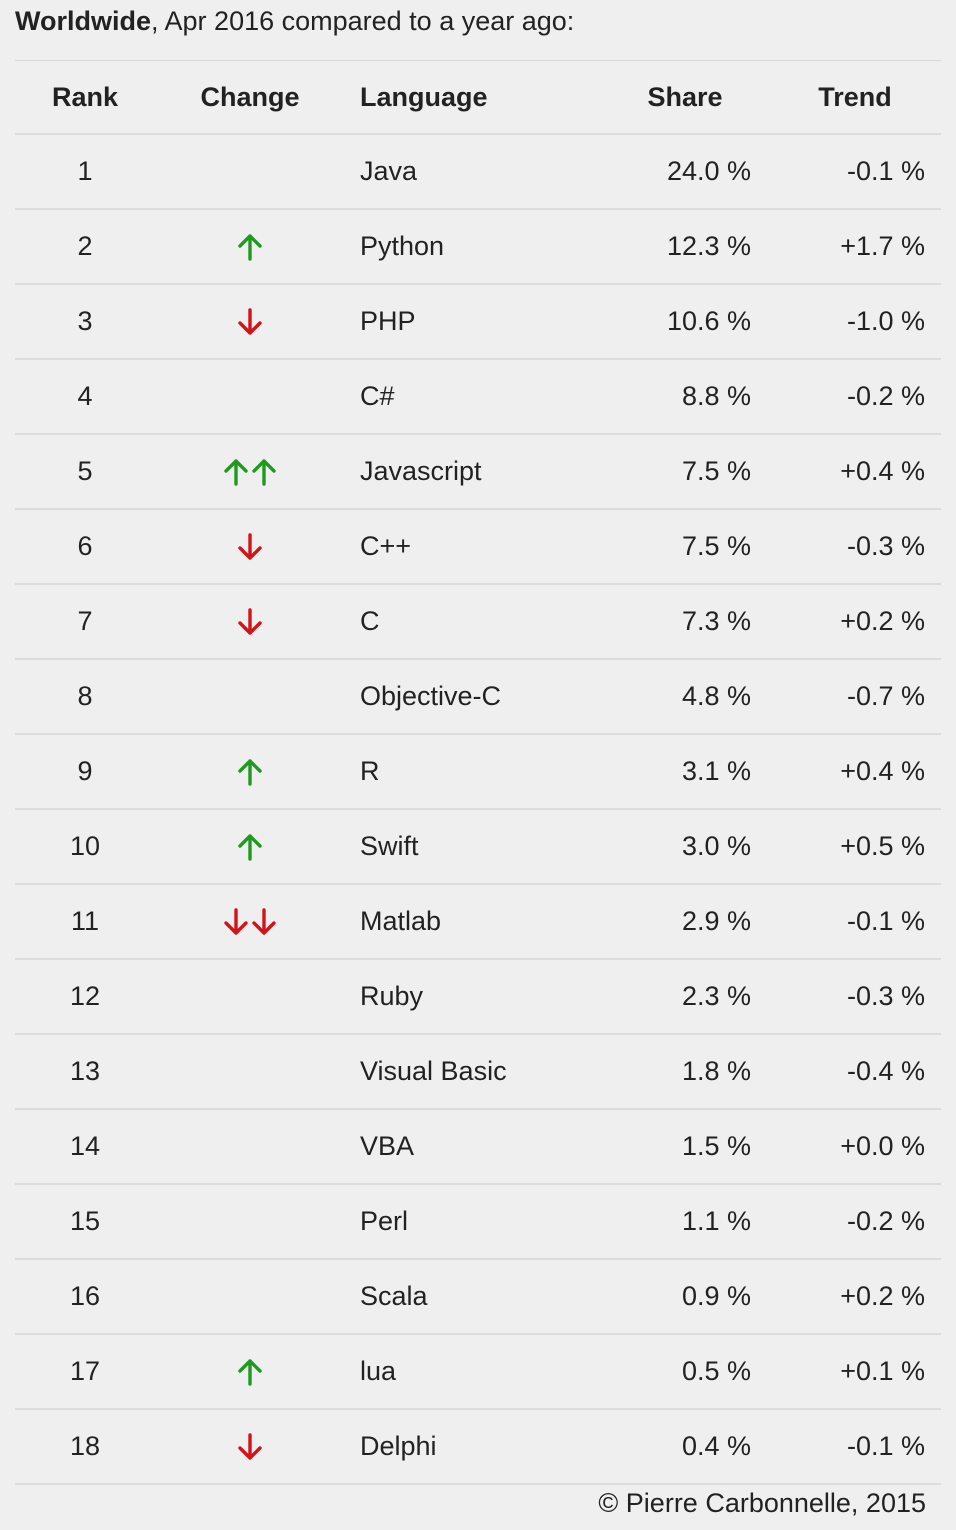 The width and height of the screenshot is (956, 1530). What do you see at coordinates (478, 622) in the screenshot?
I see `table-row: 7 C 7.3 % +0.2 %` at bounding box center [478, 622].